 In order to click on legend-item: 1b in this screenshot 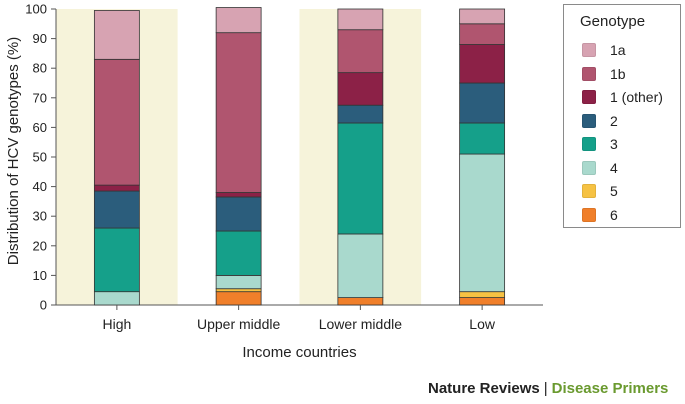, I will do `click(604, 74)`.